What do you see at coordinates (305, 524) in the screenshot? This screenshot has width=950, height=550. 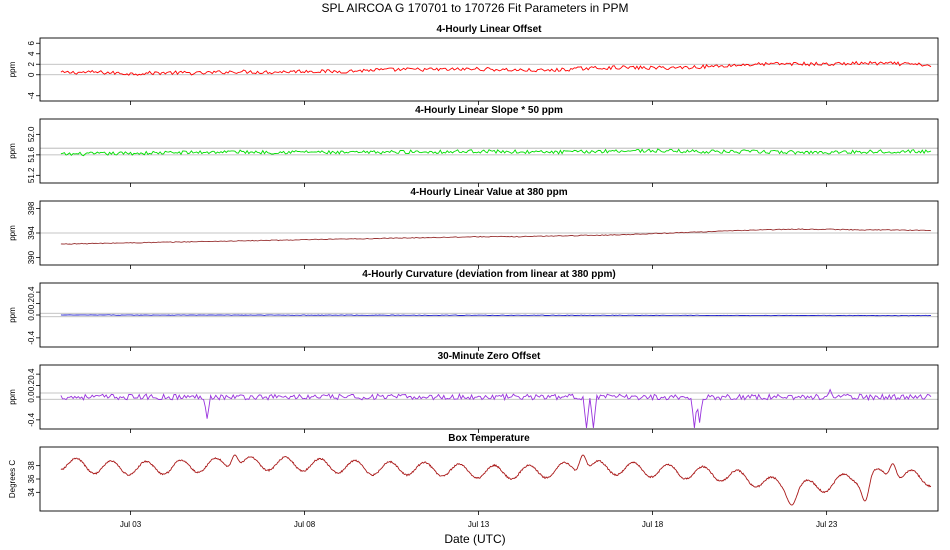 I see `x-tick-label: Jul 08` at bounding box center [305, 524].